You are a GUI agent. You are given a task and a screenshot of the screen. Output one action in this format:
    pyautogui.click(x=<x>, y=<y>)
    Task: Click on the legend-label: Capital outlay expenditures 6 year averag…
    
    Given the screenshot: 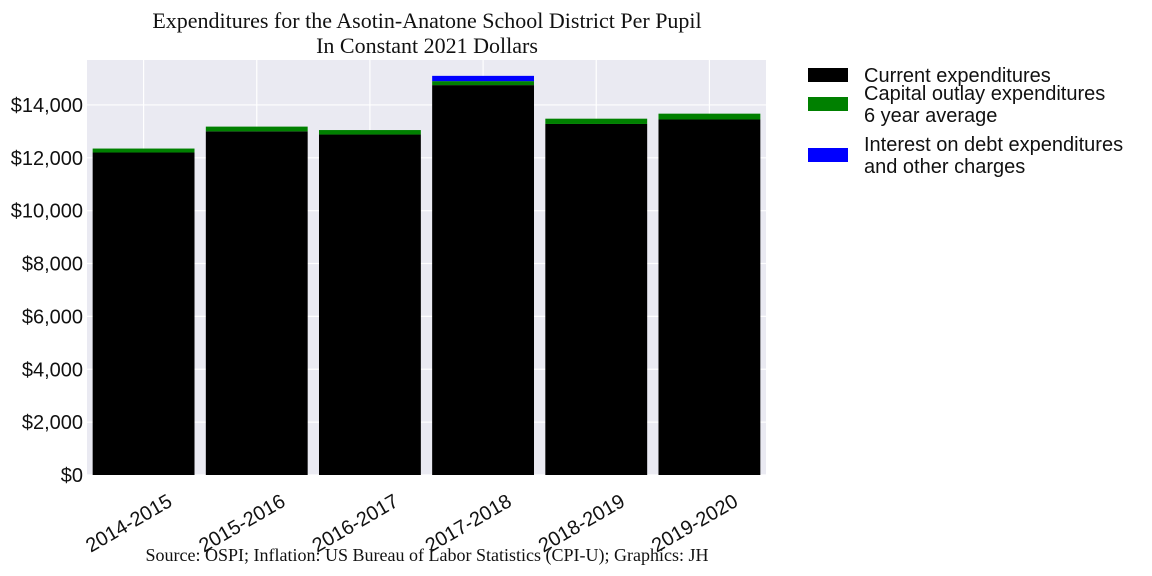 What is the action you would take?
    pyautogui.click(x=984, y=105)
    